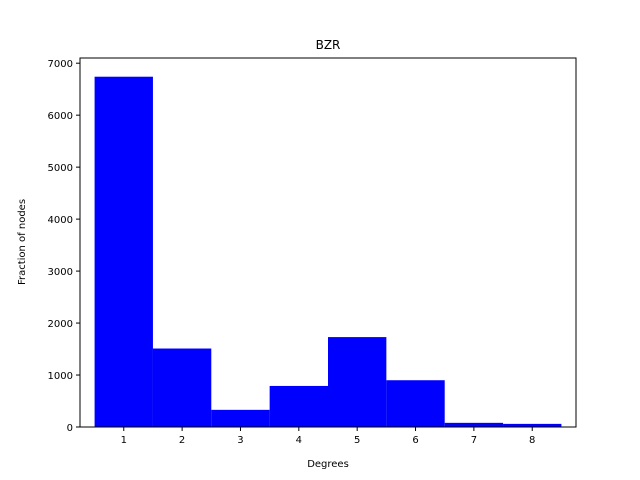 This screenshot has width=640, height=480. What do you see at coordinates (415, 440) in the screenshot?
I see `x-tick-label: 6` at bounding box center [415, 440].